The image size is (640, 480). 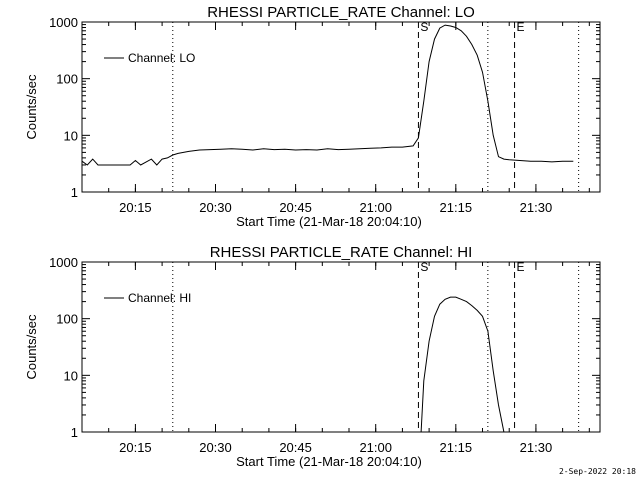 What do you see at coordinates (159, 298) in the screenshot?
I see `legend-label: Channel: HI` at bounding box center [159, 298].